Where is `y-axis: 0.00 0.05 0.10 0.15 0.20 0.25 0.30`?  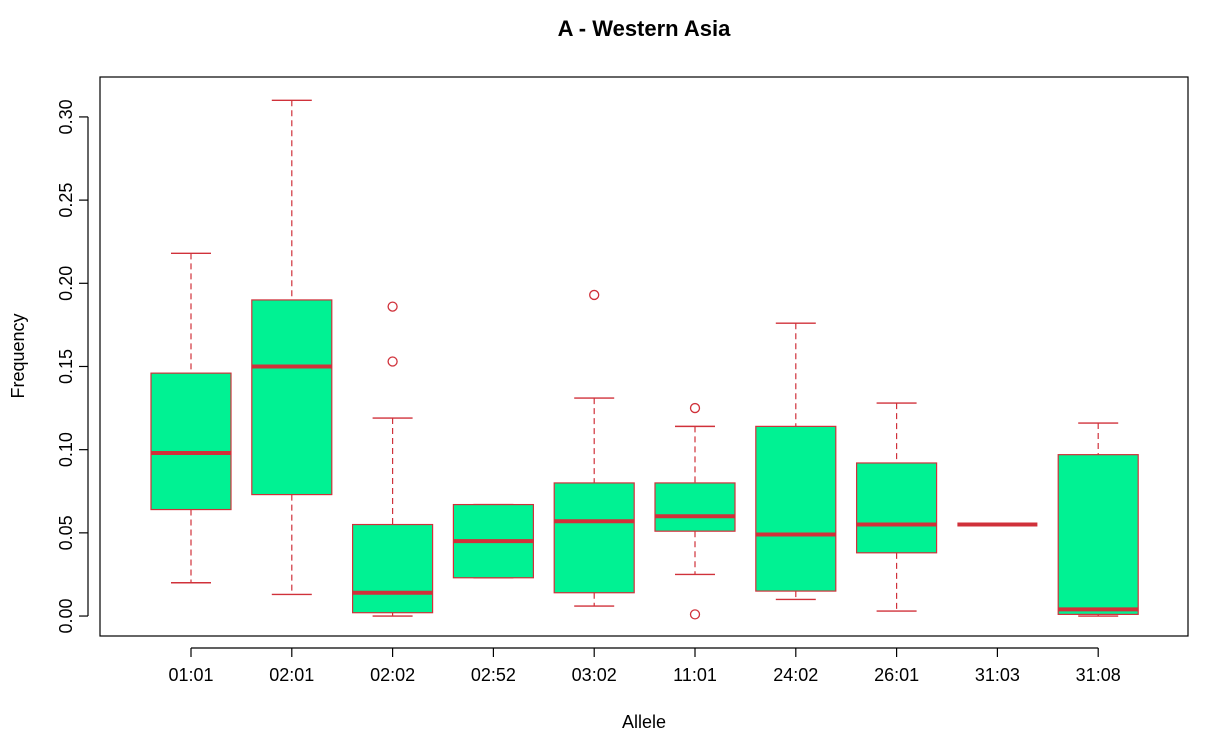 y-axis: 0.00 0.05 0.10 0.15 0.20 0.25 0.30 is located at coordinates (72, 366).